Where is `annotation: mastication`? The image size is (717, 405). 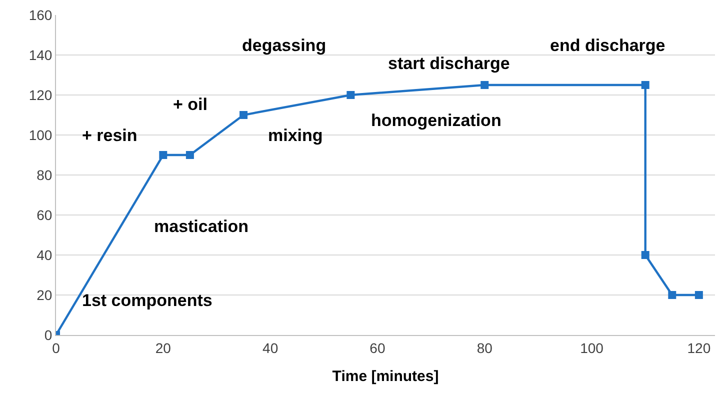
annotation: mastication is located at coordinates (201, 226).